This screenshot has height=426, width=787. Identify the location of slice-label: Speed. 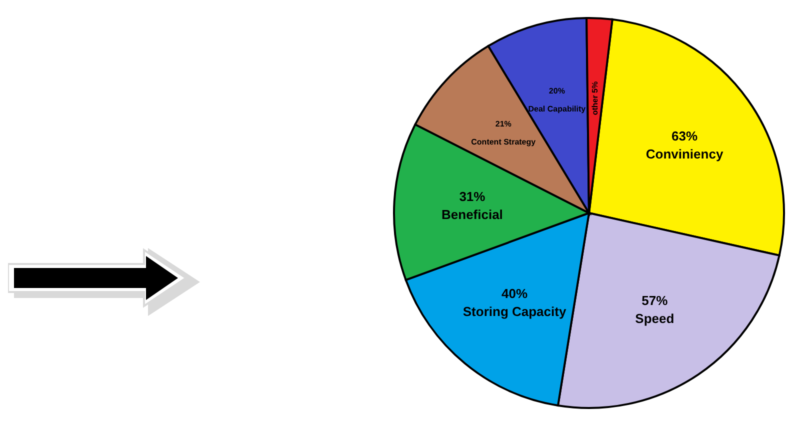
(654, 318).